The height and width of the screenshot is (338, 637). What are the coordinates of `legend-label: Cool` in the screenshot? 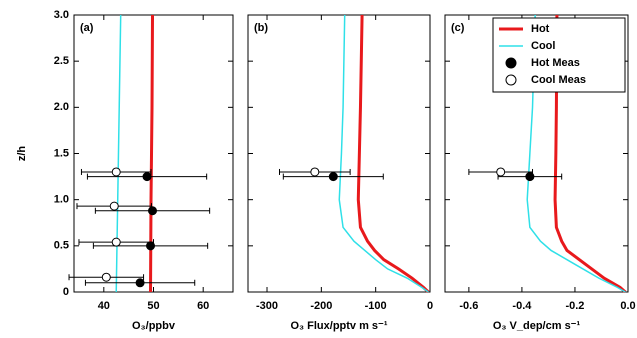 It's located at (543, 46).